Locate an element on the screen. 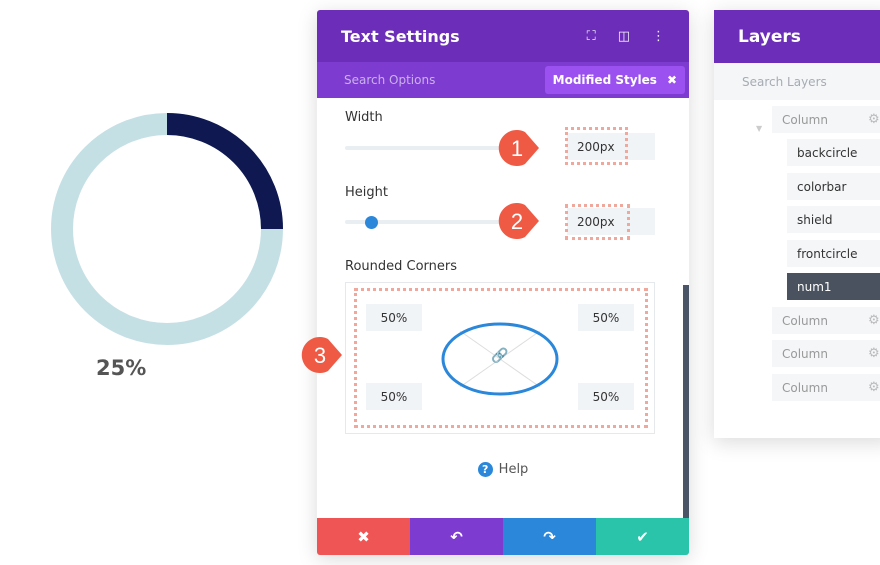 The width and height of the screenshot is (880, 565). help-icon: ? is located at coordinates (485, 469).